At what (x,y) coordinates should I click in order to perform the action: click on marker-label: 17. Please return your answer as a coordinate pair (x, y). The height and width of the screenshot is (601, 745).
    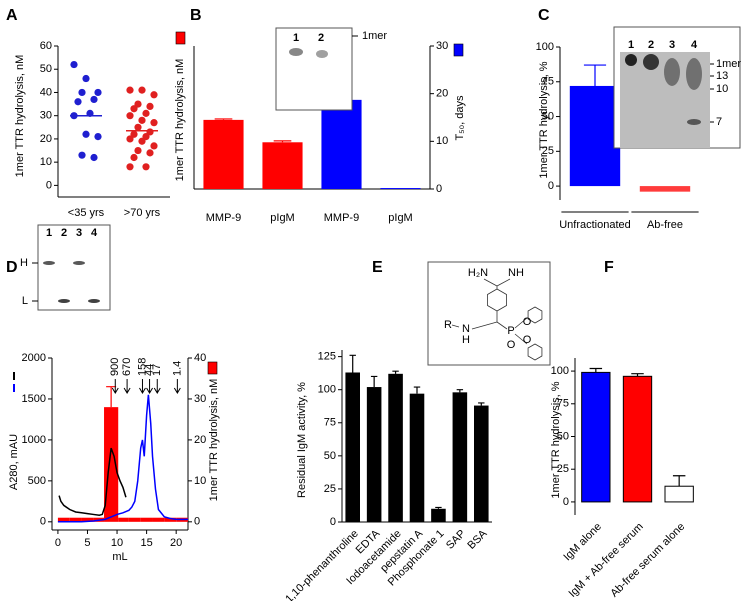
    Looking at the image, I should click on (157, 370).